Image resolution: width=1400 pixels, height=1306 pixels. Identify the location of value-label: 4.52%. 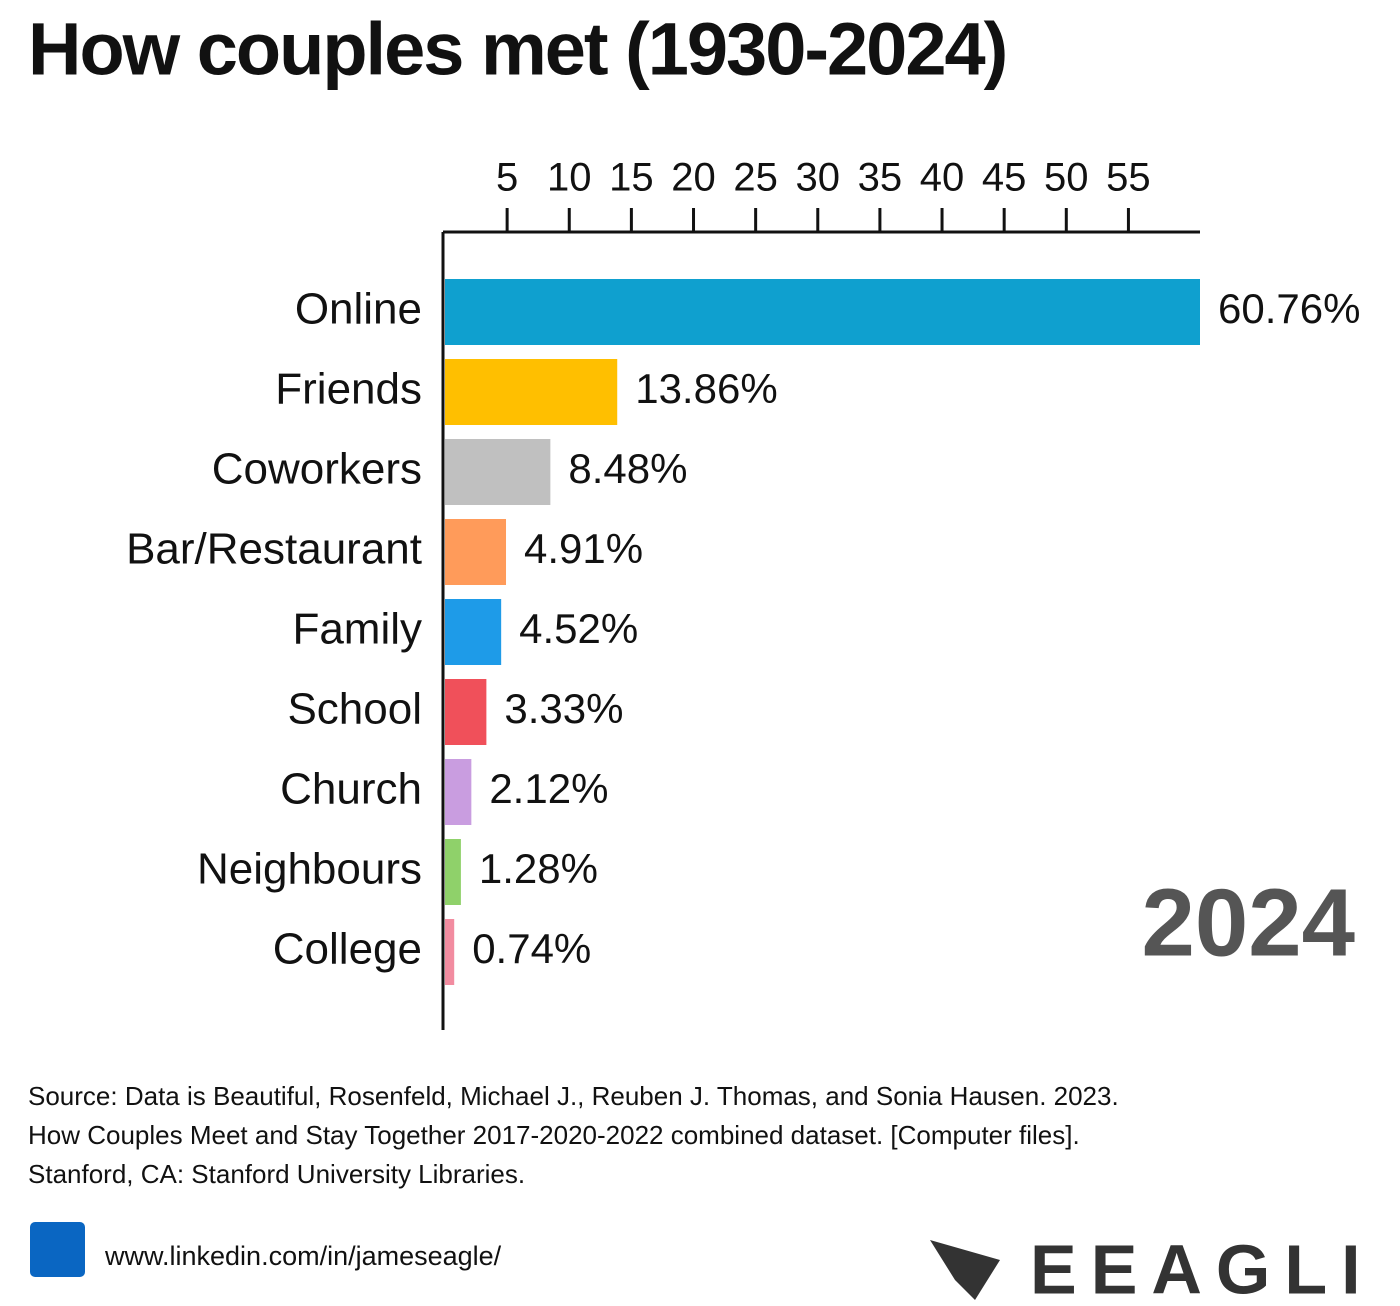
(578, 628).